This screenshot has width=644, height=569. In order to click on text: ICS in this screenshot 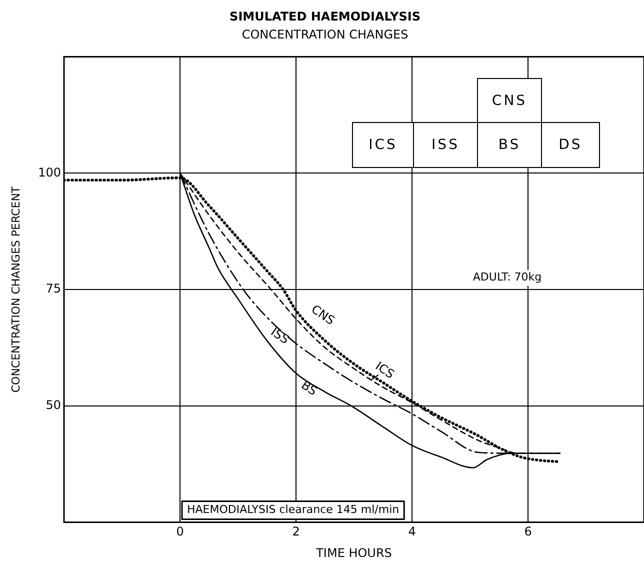, I will do `click(384, 370)`.